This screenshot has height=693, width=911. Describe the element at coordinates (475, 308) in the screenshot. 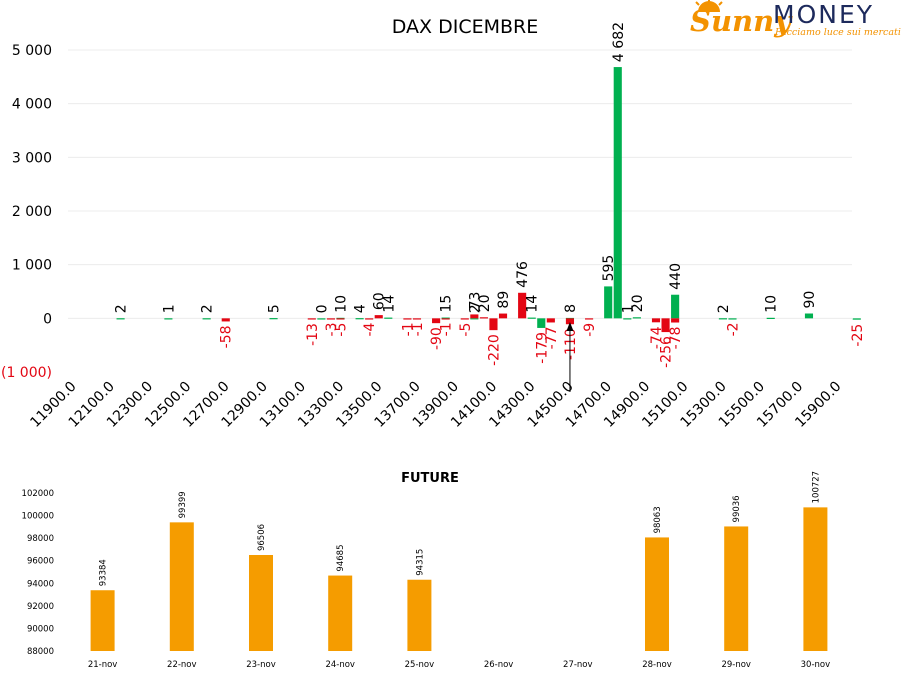

I see `data-label: 2` at that location.